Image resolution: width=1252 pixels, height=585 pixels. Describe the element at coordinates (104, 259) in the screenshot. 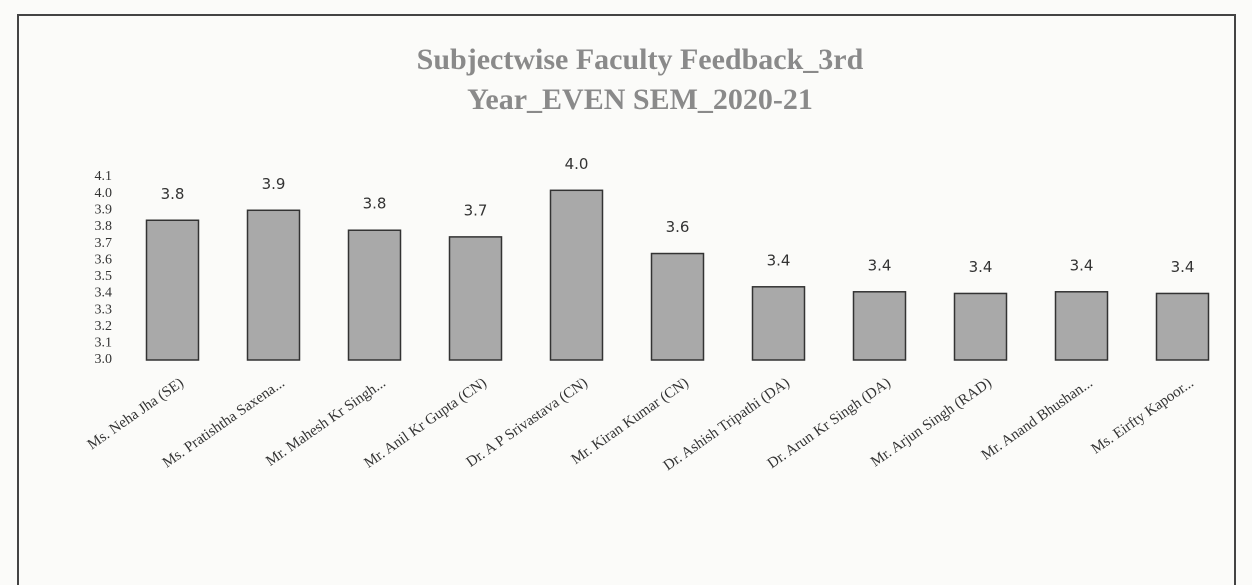

I see `y-tick-label: 3.6` at that location.